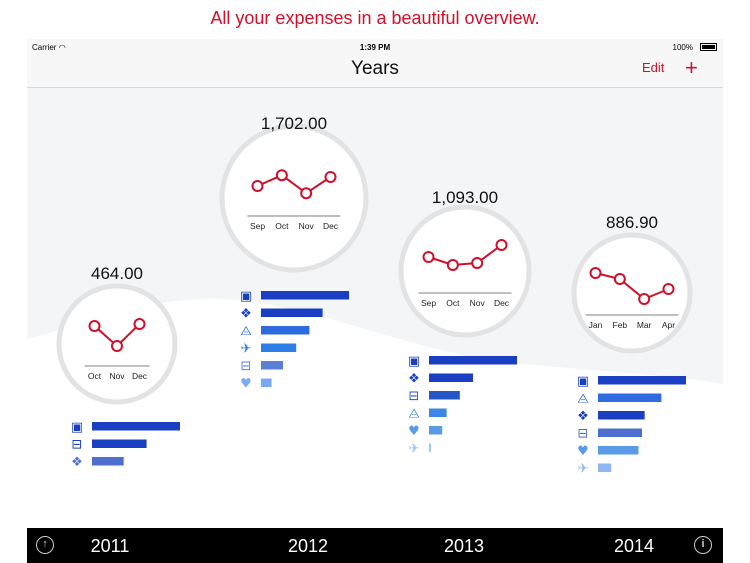  Describe the element at coordinates (620, 325) in the screenshot. I see `month-label: Feb` at that location.